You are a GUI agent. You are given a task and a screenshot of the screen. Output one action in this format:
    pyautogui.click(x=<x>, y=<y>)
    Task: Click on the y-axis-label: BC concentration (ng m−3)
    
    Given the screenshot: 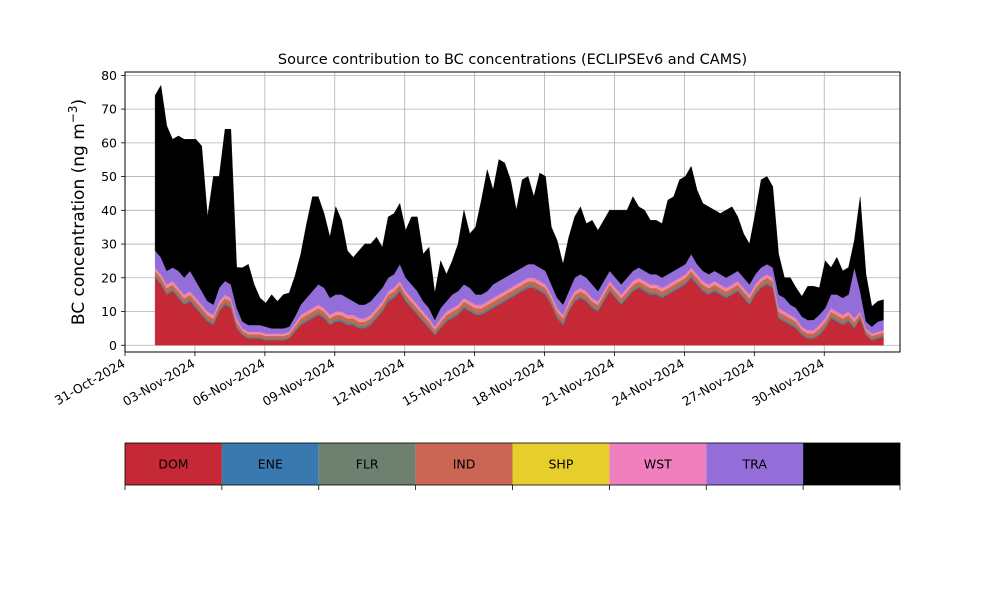 What is the action you would take?
    pyautogui.click(x=77, y=212)
    